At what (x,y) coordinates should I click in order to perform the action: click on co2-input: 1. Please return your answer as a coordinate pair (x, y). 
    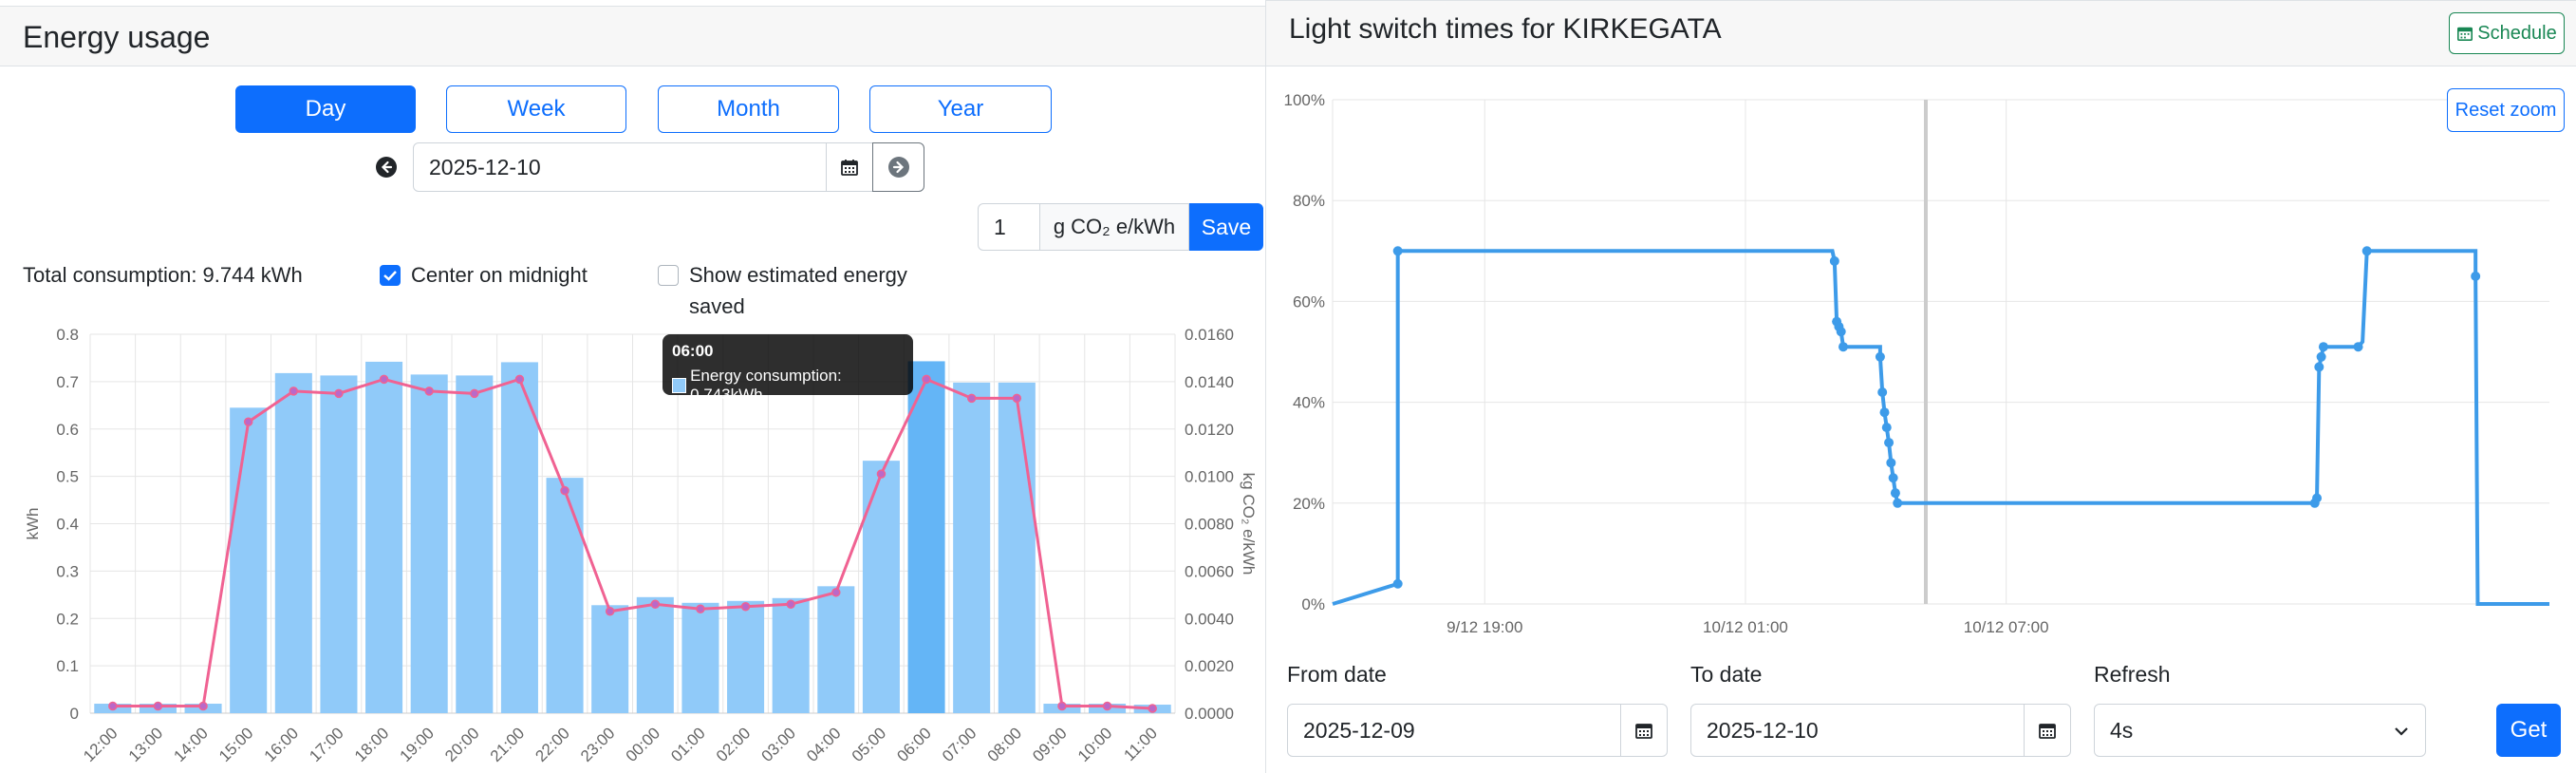
    Looking at the image, I should click on (1009, 227).